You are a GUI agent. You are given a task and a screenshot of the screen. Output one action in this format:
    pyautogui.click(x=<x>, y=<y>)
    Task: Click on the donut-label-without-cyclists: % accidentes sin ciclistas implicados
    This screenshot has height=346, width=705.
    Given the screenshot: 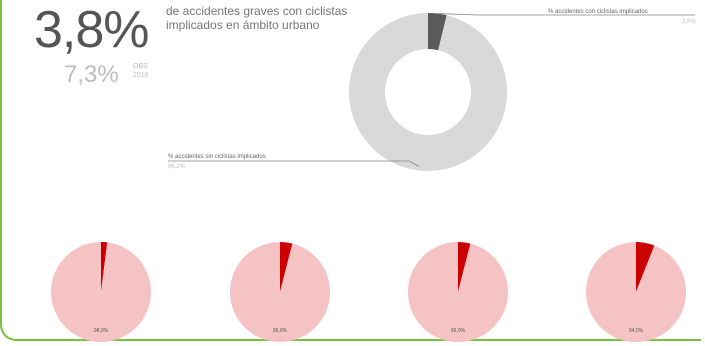 What is the action you would take?
    pyautogui.click(x=217, y=157)
    